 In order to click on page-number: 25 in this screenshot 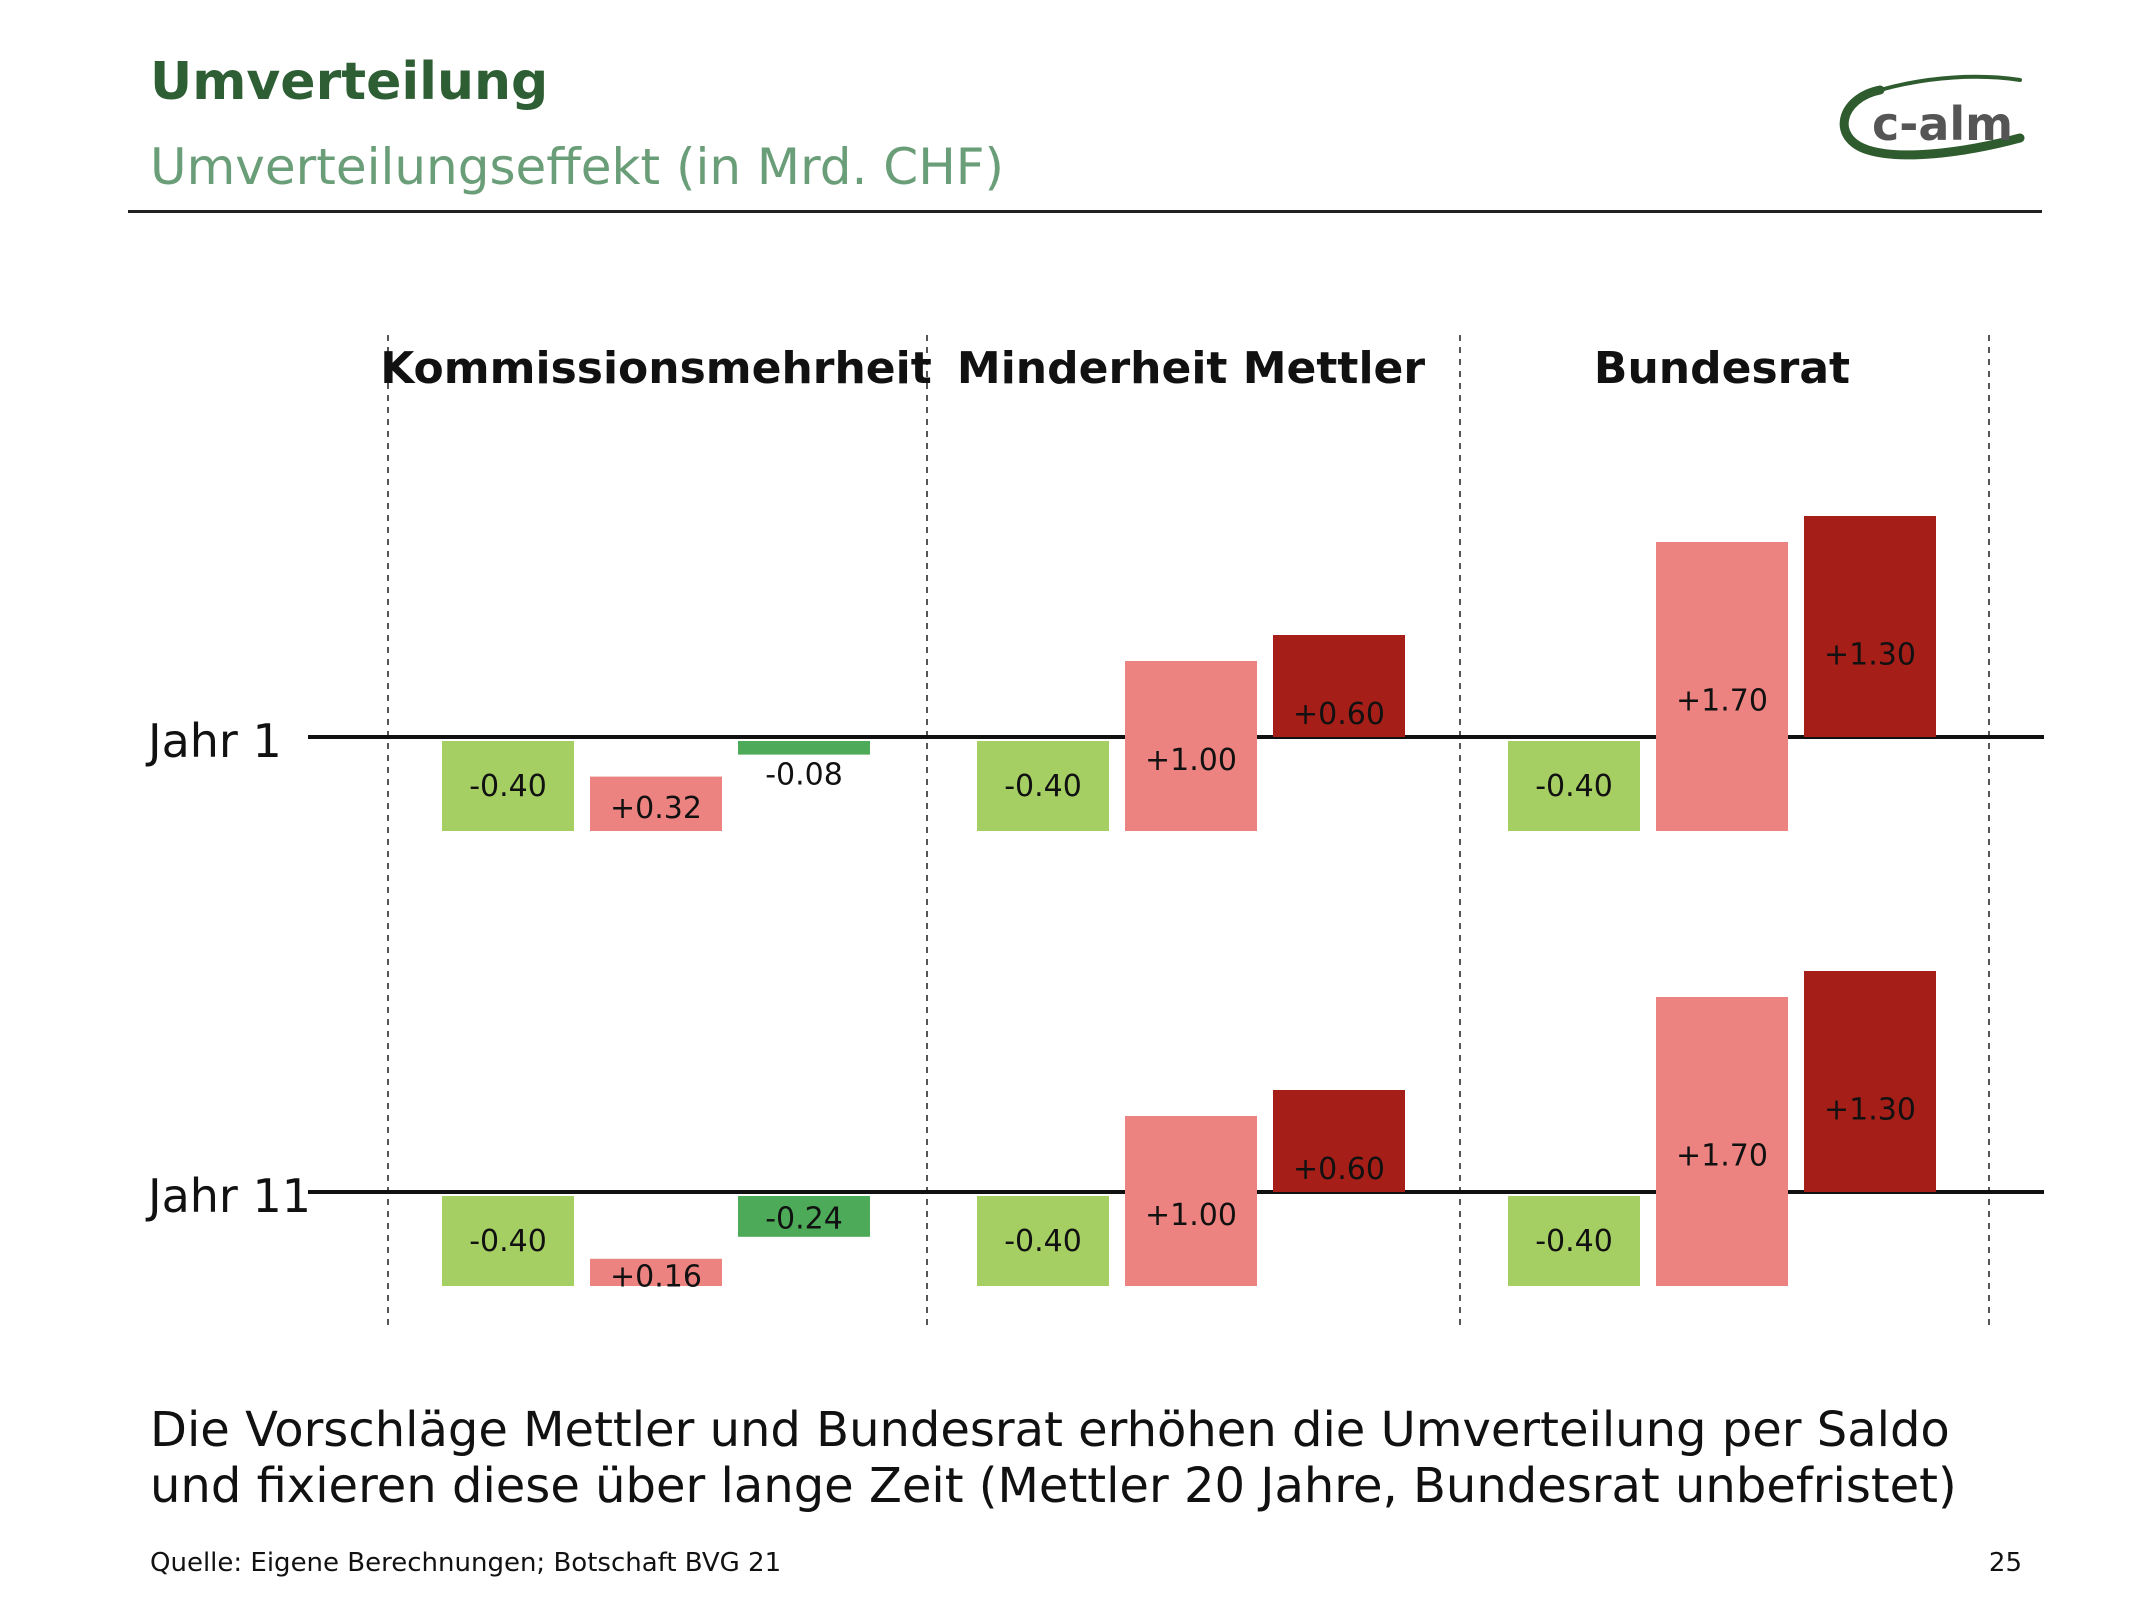, I will do `click(2005, 1563)`.